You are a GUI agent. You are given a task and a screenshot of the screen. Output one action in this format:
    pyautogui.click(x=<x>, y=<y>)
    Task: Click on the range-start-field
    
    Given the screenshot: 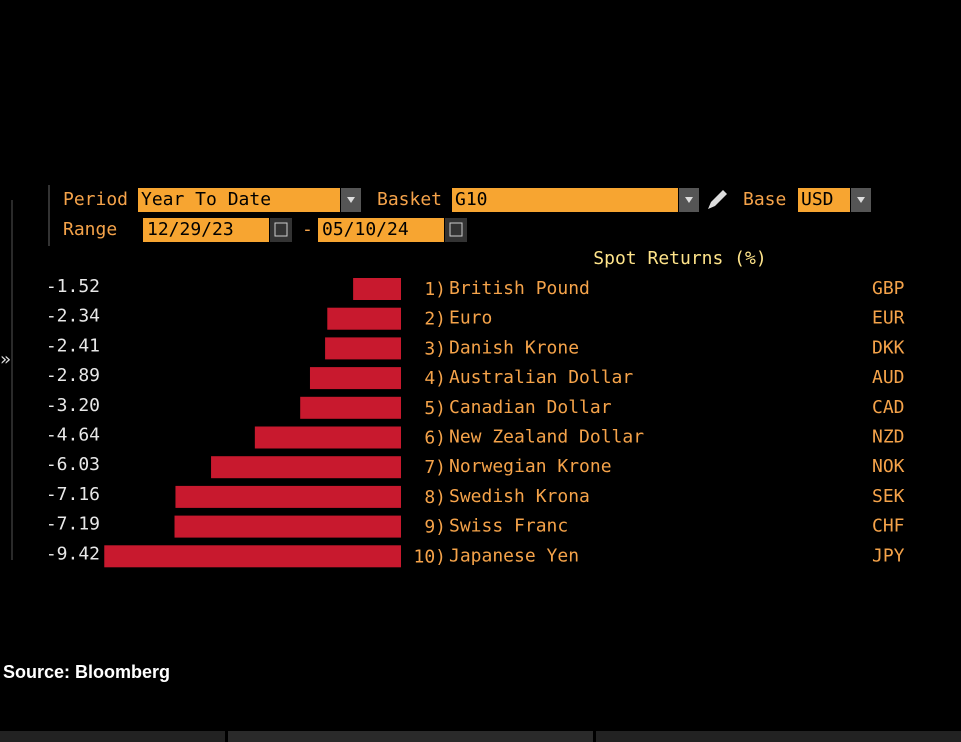 What is the action you would take?
    pyautogui.click(x=206, y=230)
    